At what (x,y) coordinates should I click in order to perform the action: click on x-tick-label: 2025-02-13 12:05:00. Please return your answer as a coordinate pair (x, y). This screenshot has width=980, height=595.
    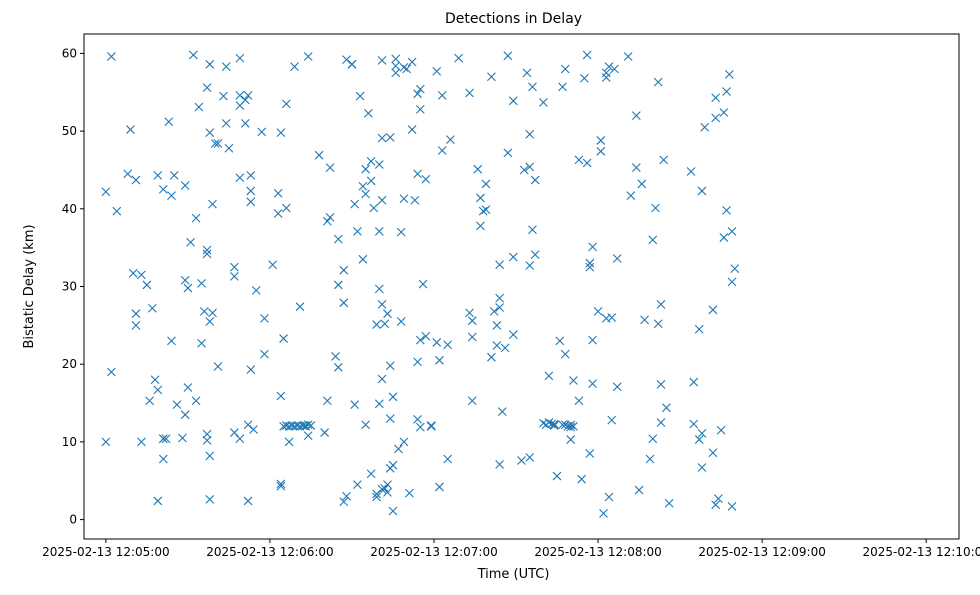
    Looking at the image, I should click on (105, 552).